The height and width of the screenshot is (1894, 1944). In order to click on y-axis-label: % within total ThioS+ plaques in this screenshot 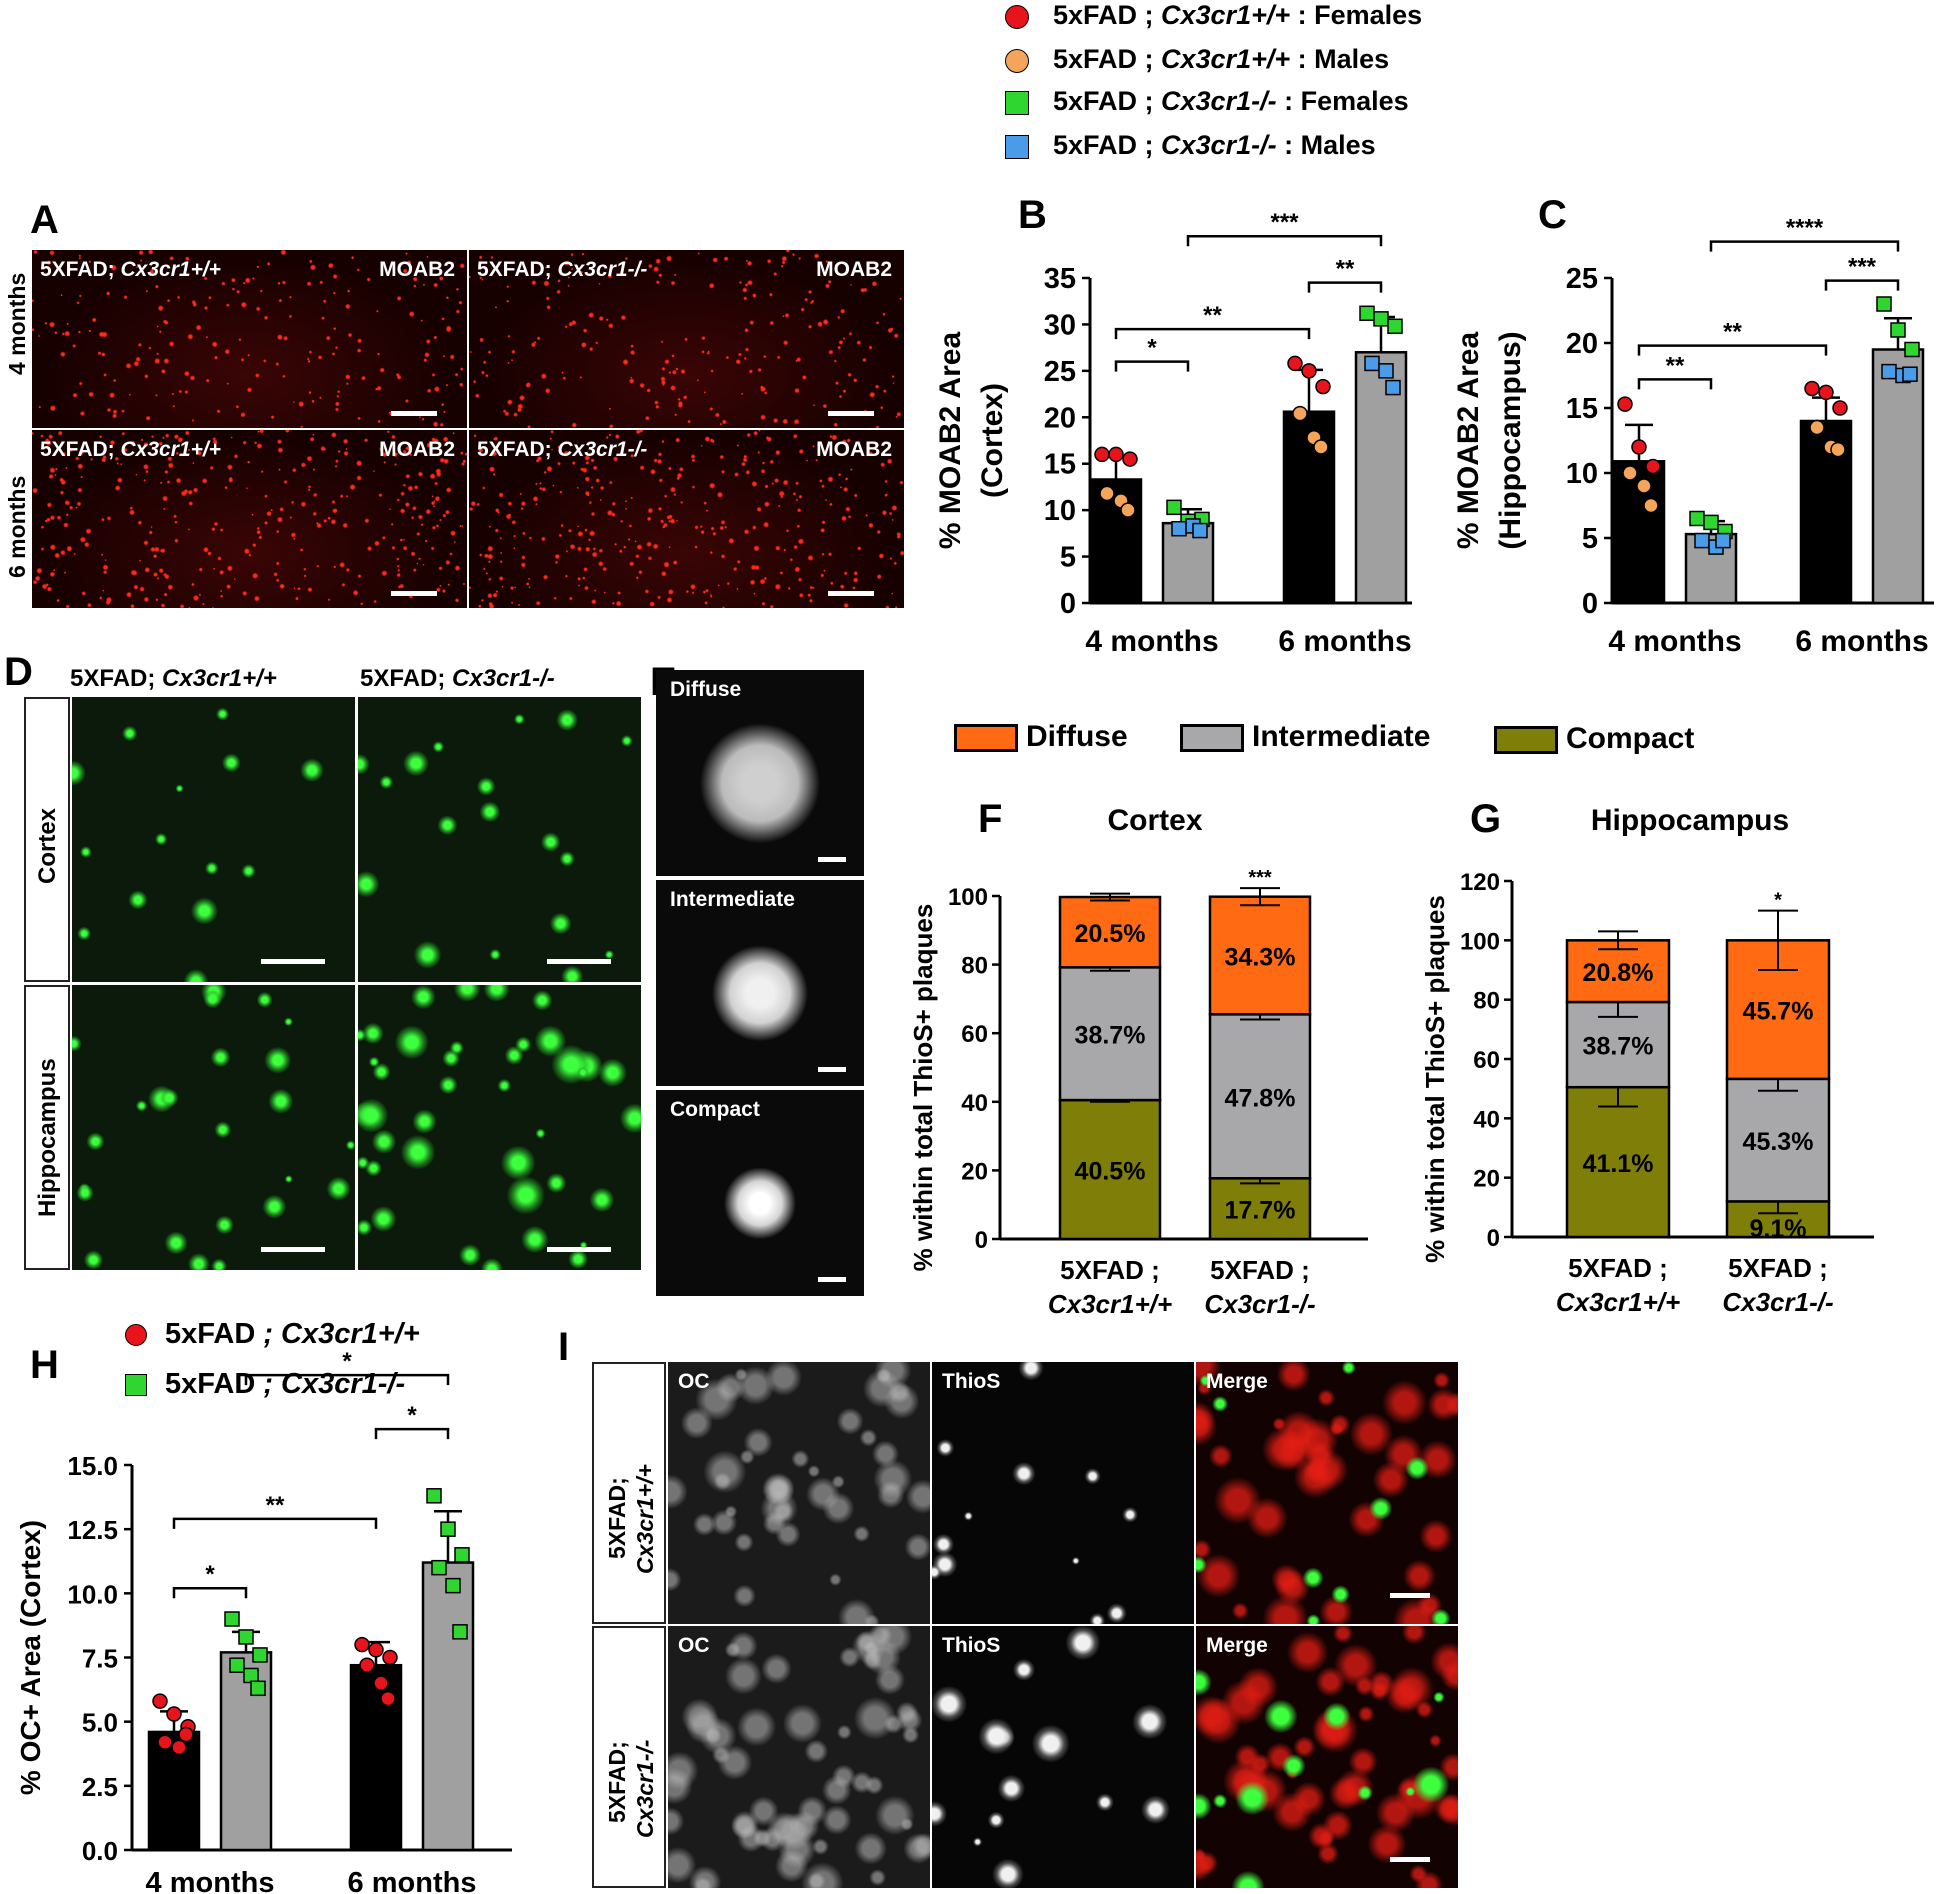, I will do `click(1435, 1079)`.